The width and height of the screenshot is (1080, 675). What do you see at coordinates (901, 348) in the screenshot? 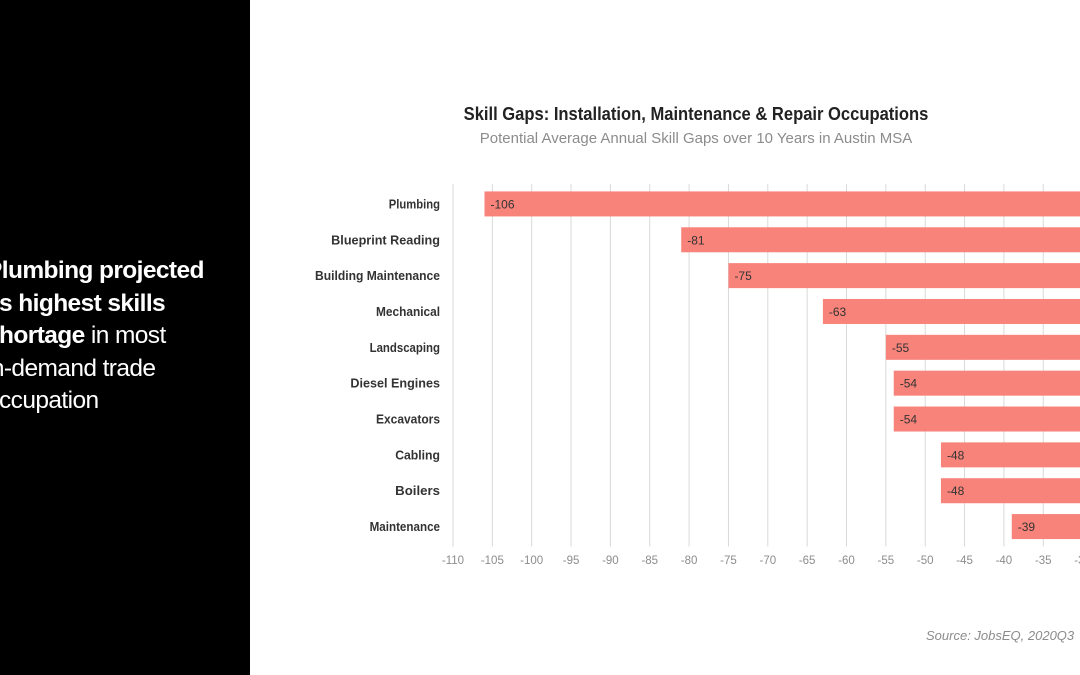
I see `data-label: -55` at bounding box center [901, 348].